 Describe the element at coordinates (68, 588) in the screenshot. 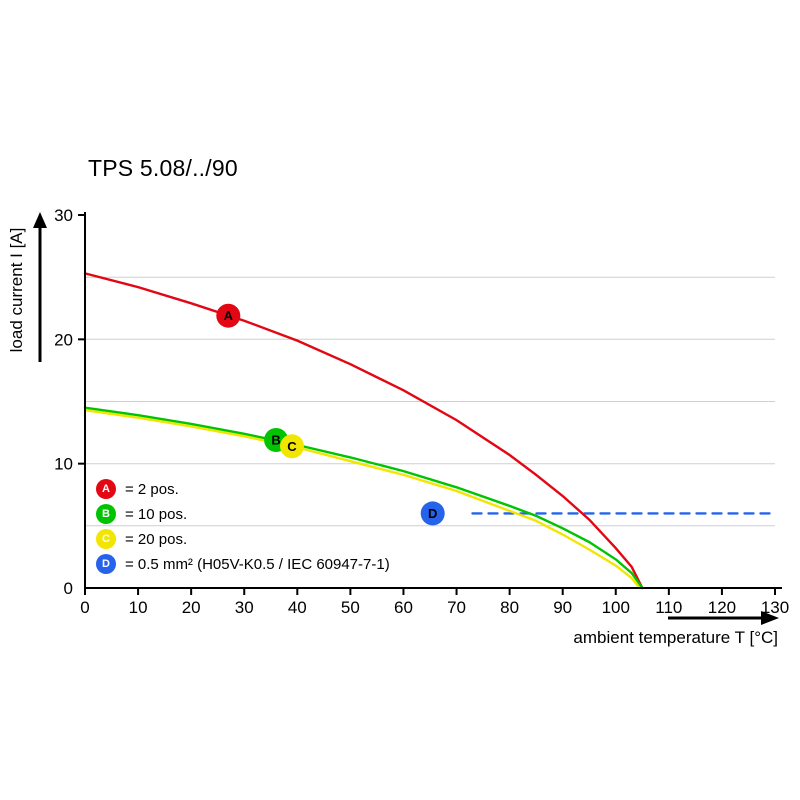

I see `y-tick-label: 0` at that location.